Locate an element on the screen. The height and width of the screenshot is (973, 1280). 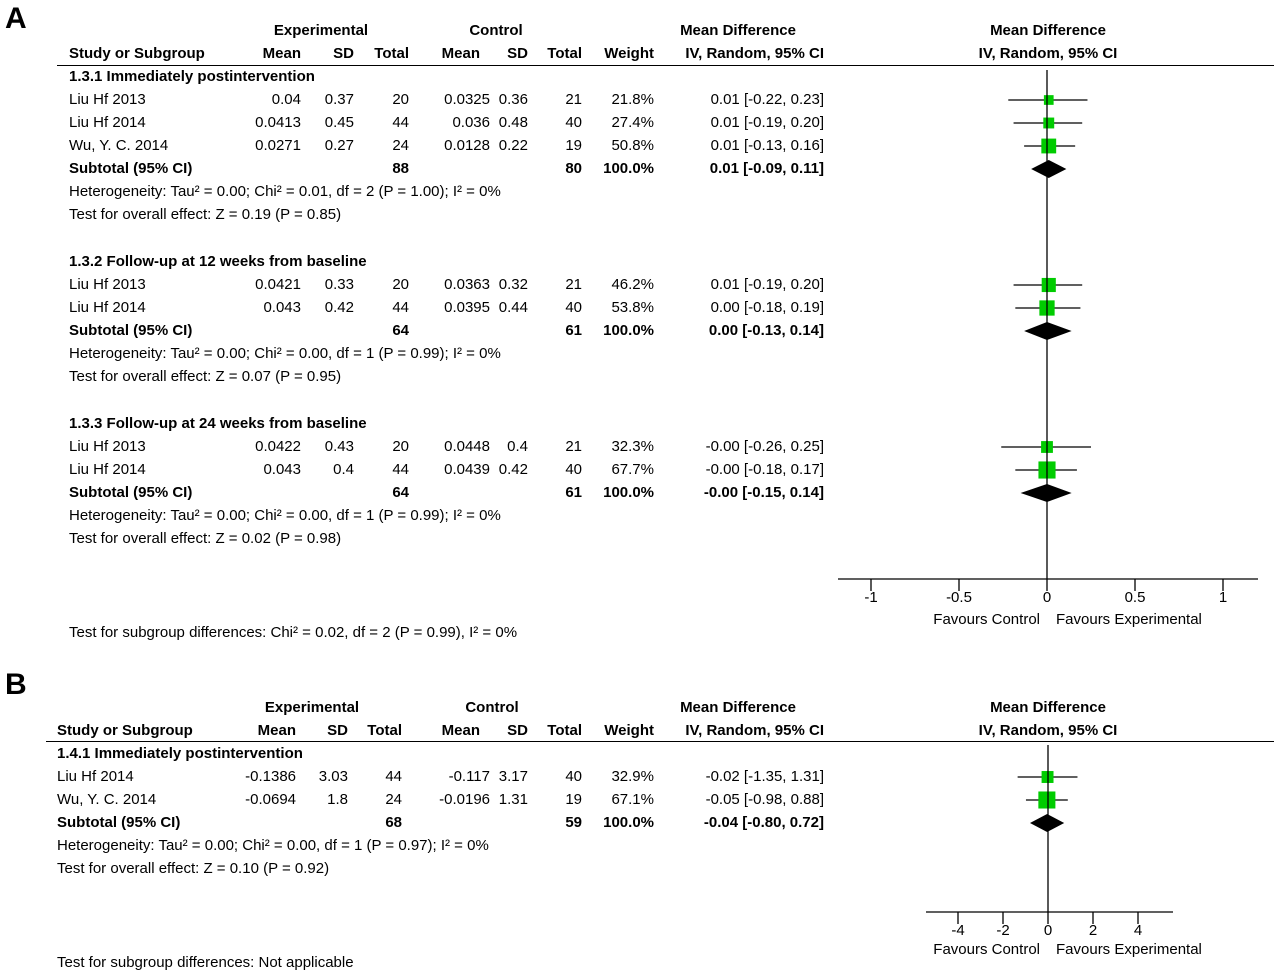
weight: 67.7% is located at coordinates (632, 469).